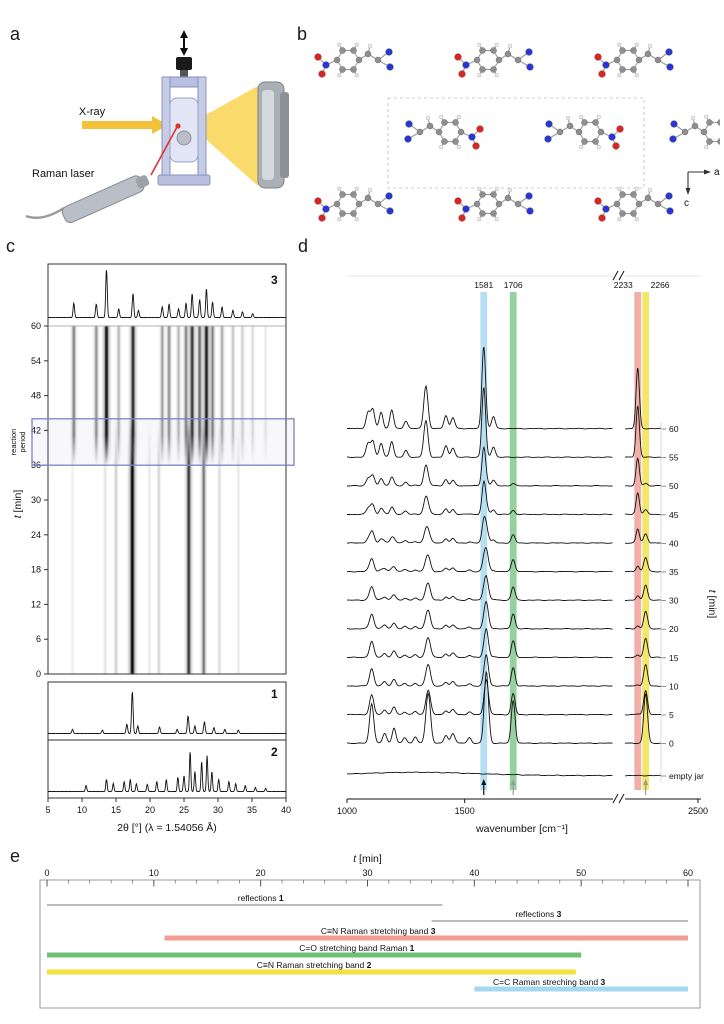  What do you see at coordinates (671, 715) in the screenshot?
I see `time-label-5: 5` at bounding box center [671, 715].